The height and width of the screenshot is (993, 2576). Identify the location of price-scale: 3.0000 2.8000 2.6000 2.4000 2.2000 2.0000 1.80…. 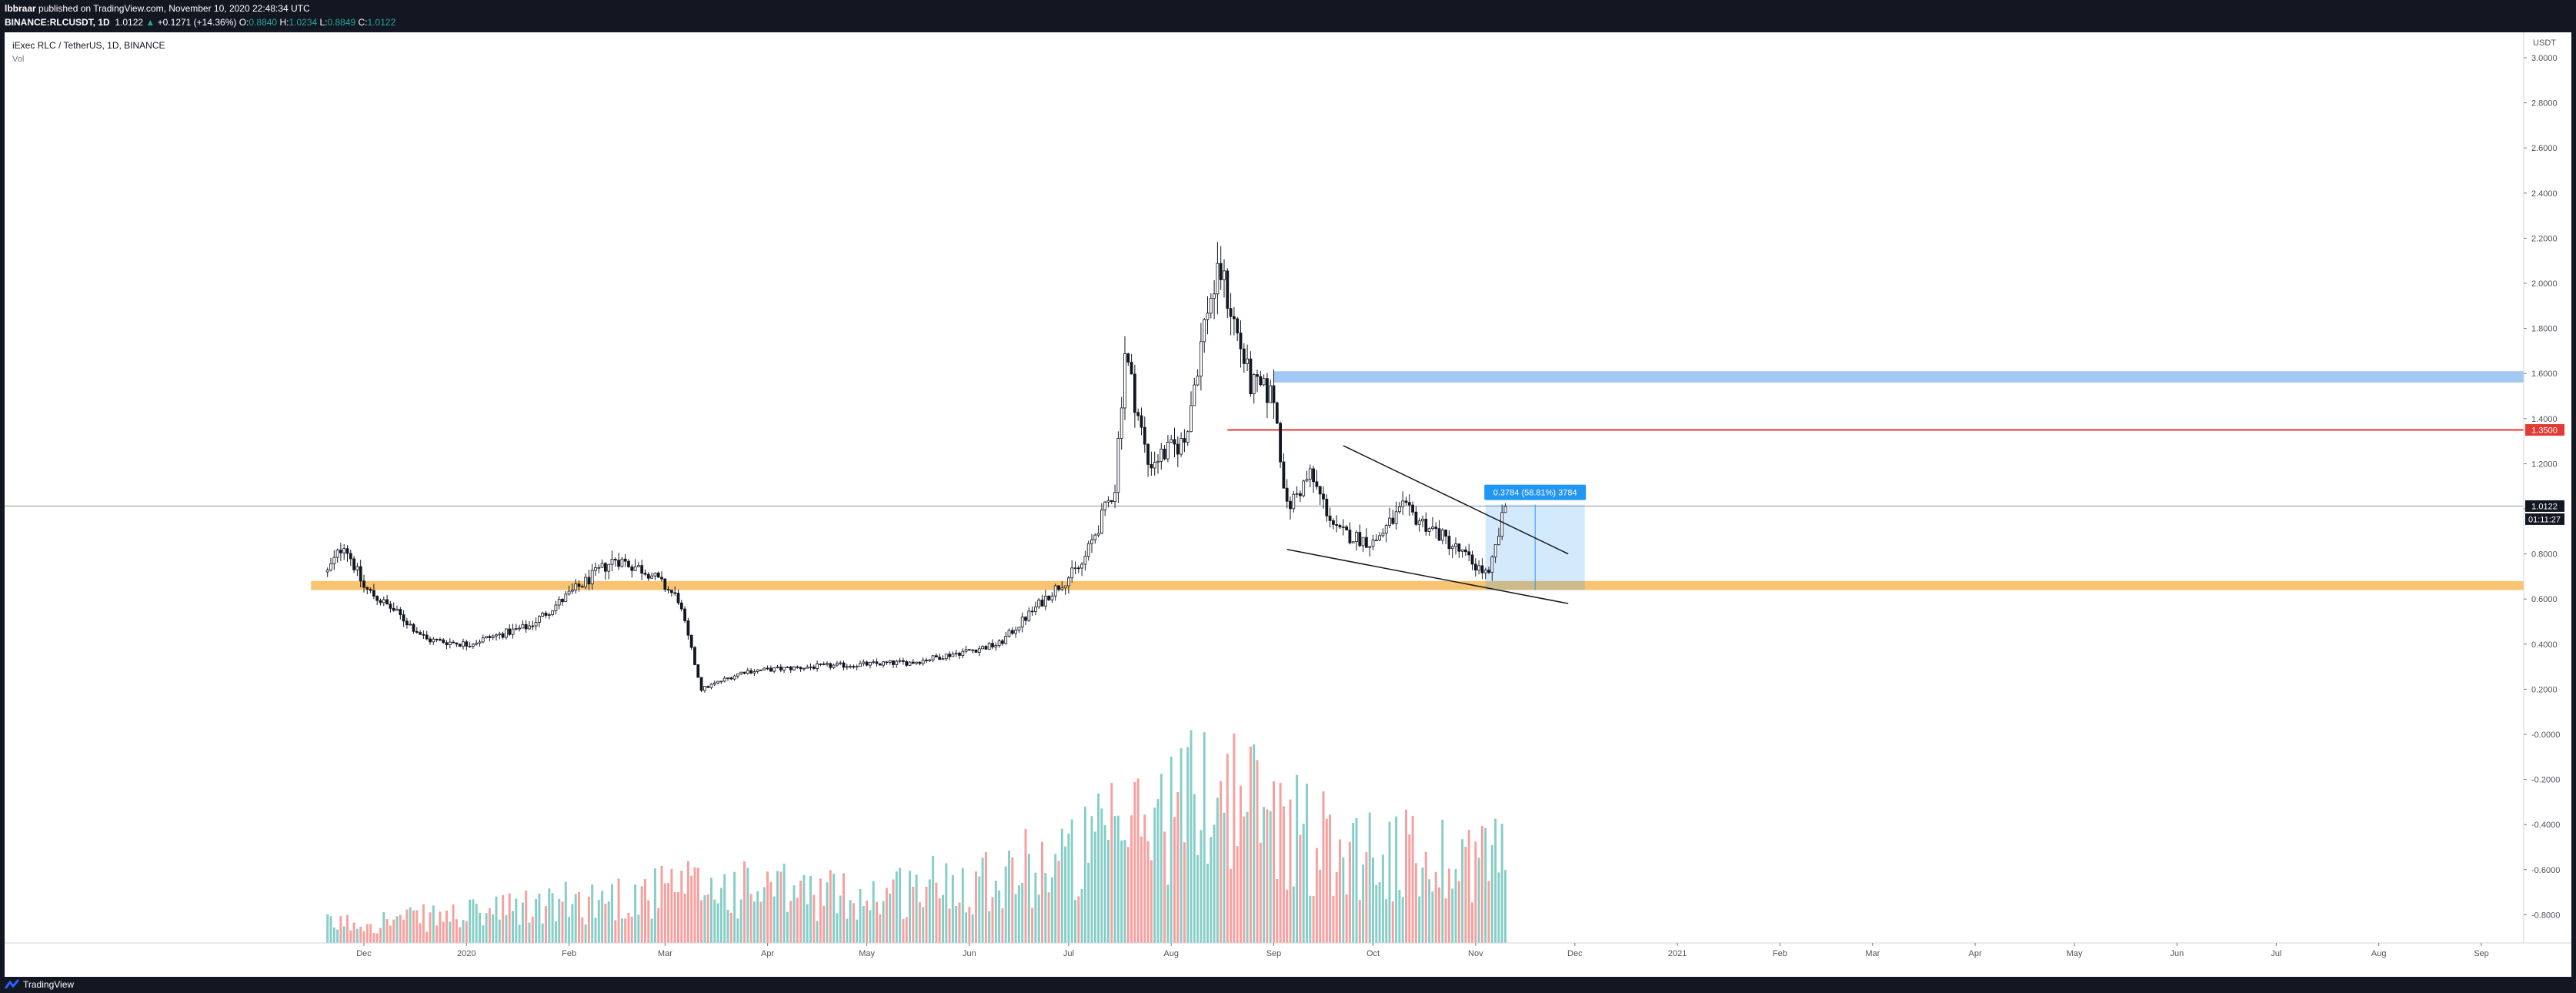
(2542, 487).